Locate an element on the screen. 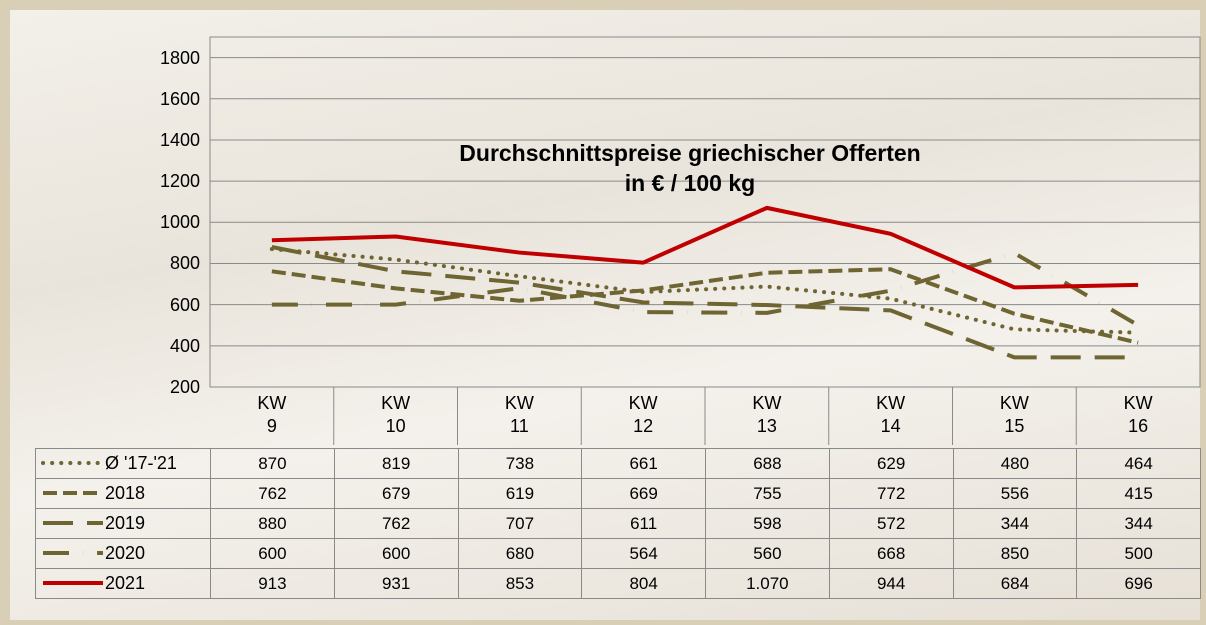  x-tick-label: KW 9 is located at coordinates (272, 414).